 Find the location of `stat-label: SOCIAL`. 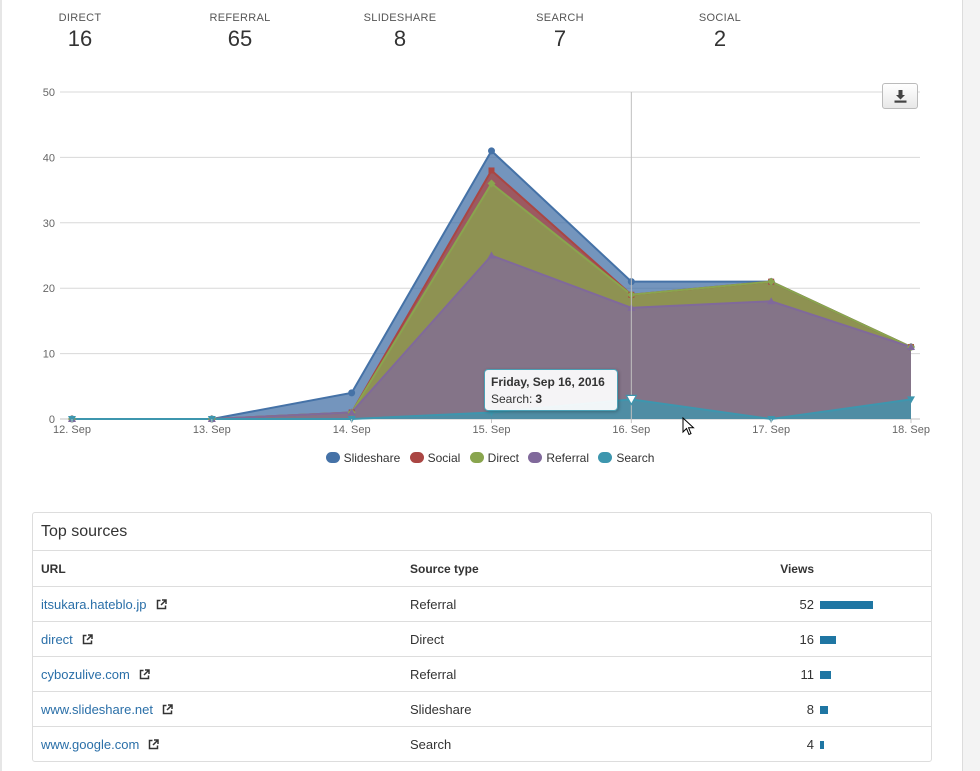

stat-label: SOCIAL is located at coordinates (720, 18).